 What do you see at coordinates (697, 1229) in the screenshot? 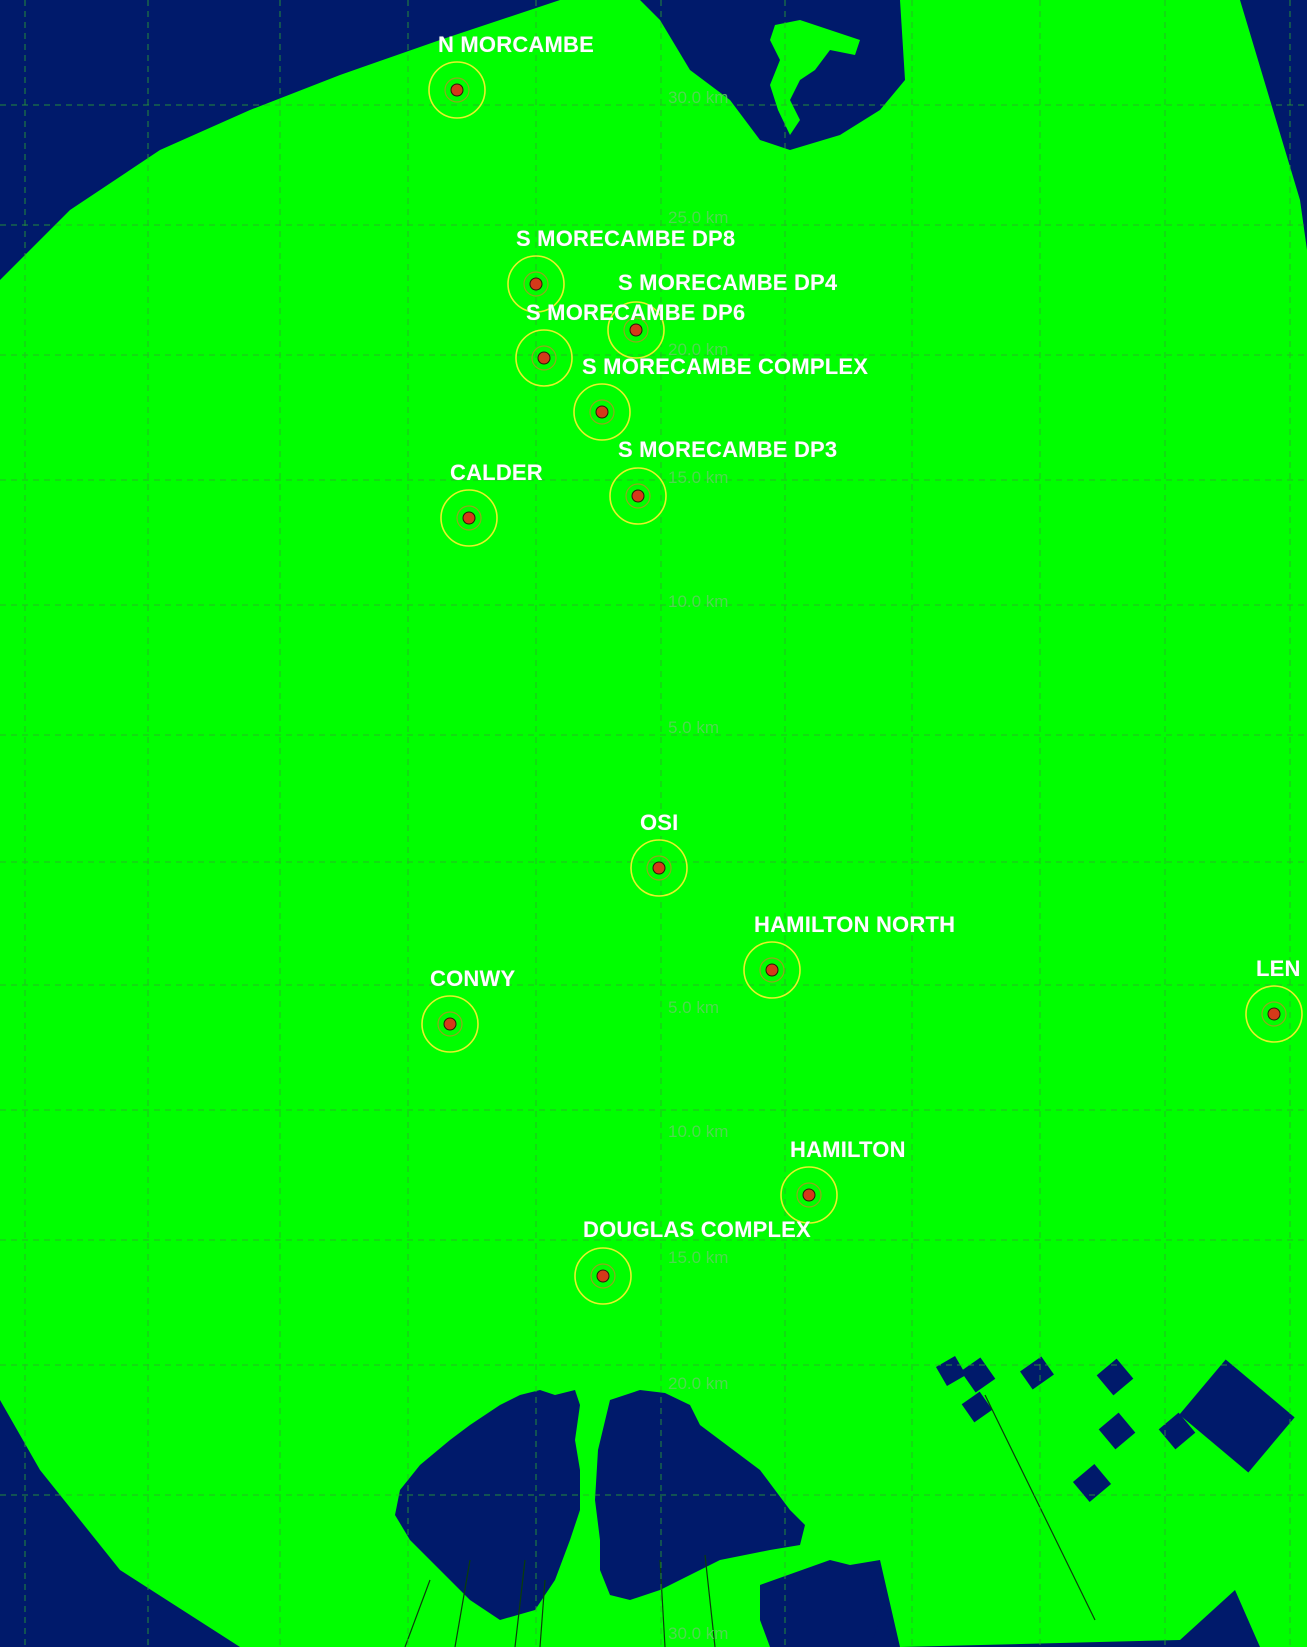
I see `site-label-douglas-complex: DOUGLAS COMPLEX` at bounding box center [697, 1229].